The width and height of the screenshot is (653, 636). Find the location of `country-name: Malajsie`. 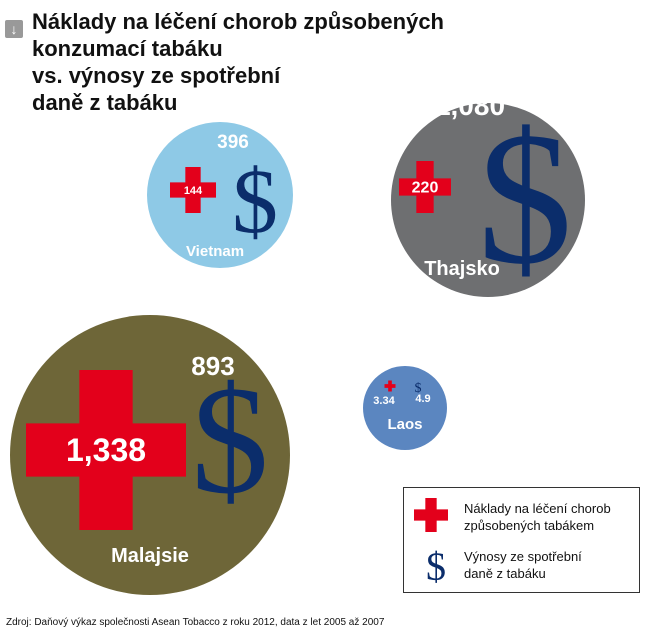

country-name: Malajsie is located at coordinates (150, 556).